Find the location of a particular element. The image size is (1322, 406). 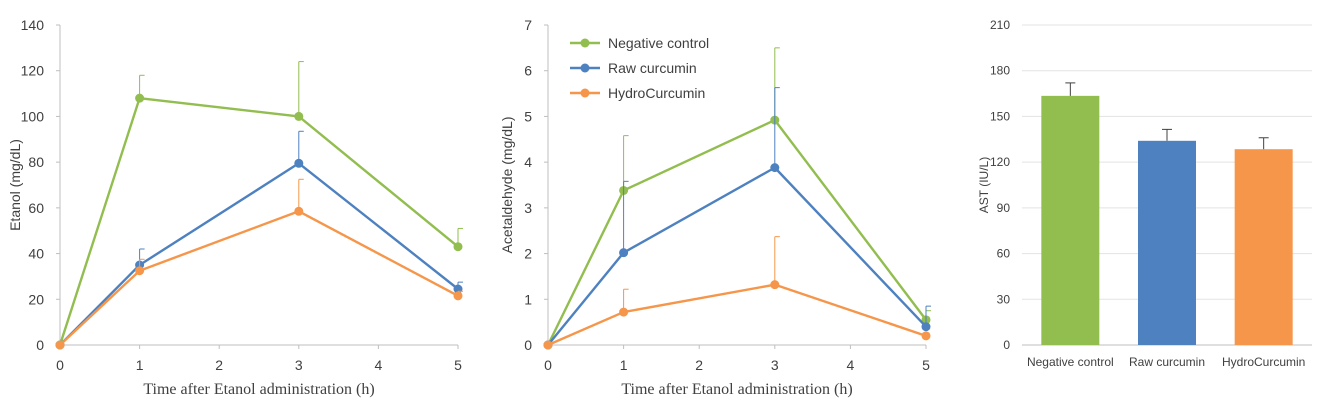

y-axis-label: AST (IU/L) is located at coordinates (984, 185).